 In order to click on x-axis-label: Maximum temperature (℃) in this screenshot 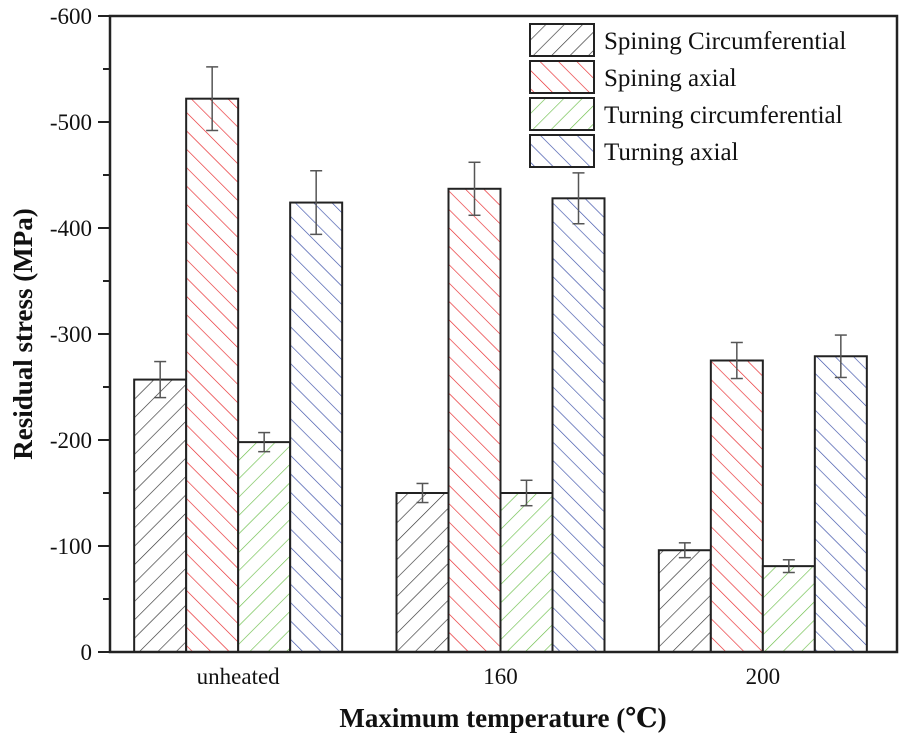, I will do `click(502, 718)`.